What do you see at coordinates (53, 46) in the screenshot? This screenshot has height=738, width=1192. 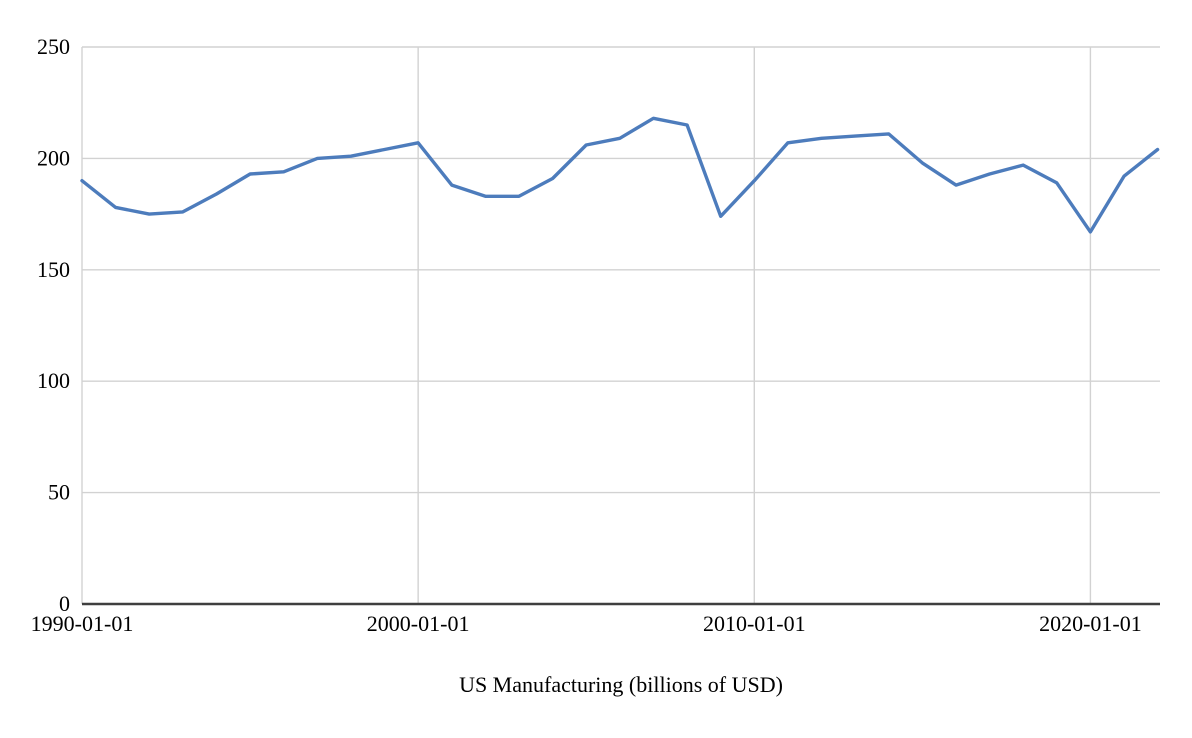 I see `y-tick-label: 250` at bounding box center [53, 46].